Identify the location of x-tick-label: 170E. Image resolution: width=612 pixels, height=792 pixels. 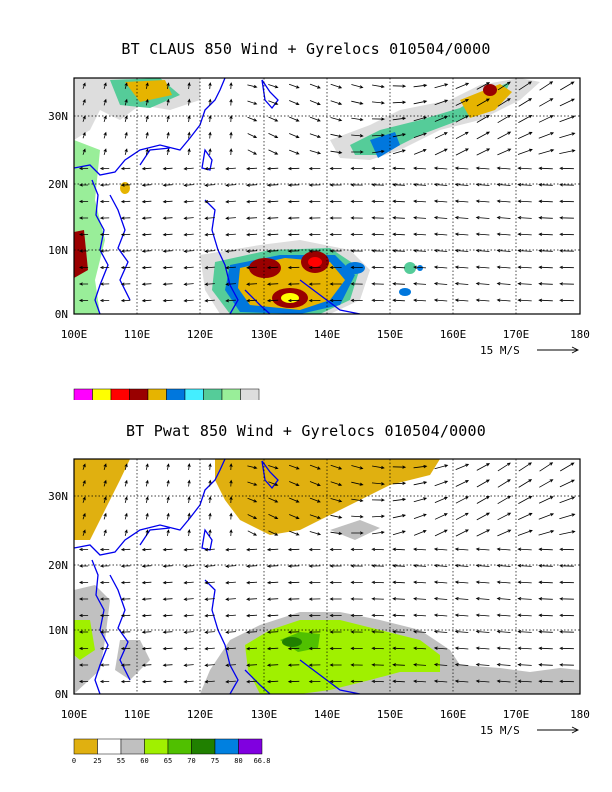
(516, 714).